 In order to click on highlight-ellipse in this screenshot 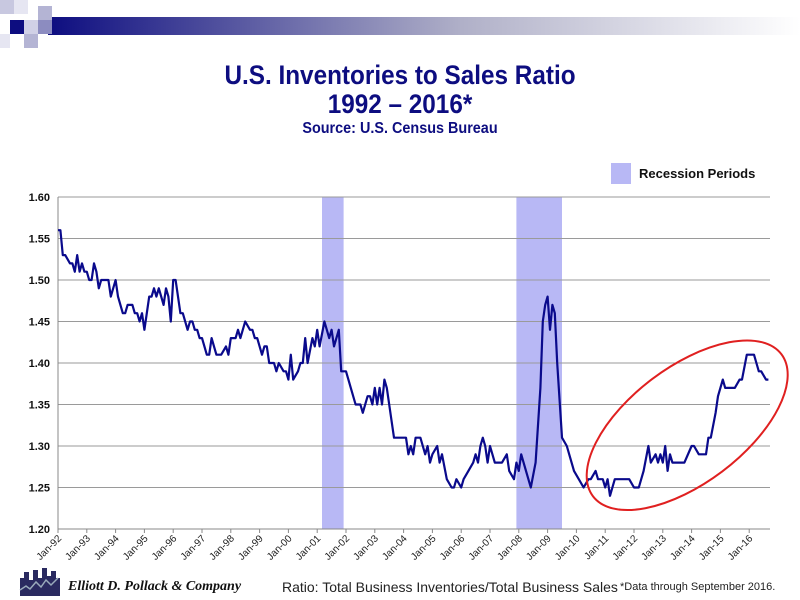, I will do `click(687, 425)`.